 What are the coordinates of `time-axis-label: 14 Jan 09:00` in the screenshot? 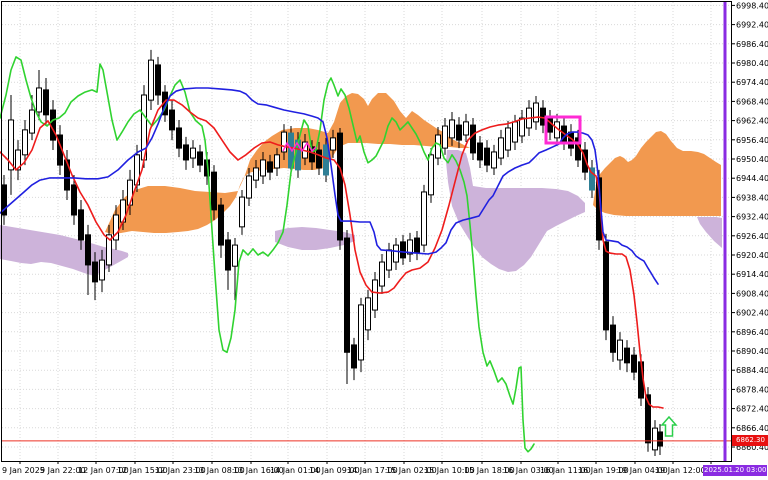 It's located at (334, 470).